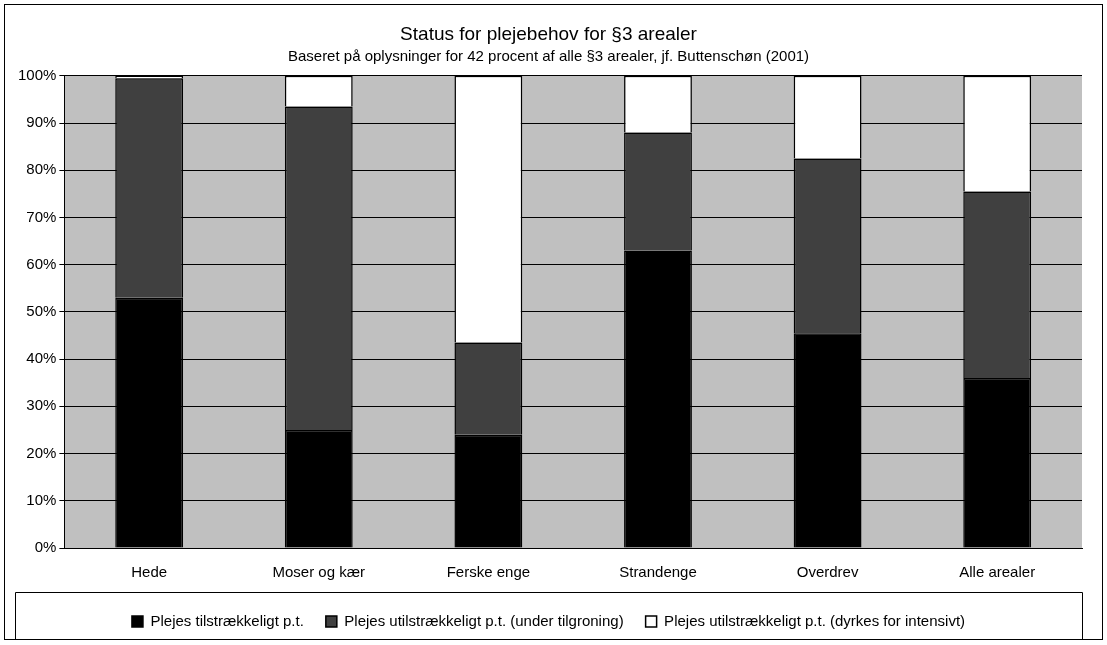 This screenshot has width=1107, height=645. What do you see at coordinates (41, 405) in the screenshot?
I see `y-tick-label: 30%` at bounding box center [41, 405].